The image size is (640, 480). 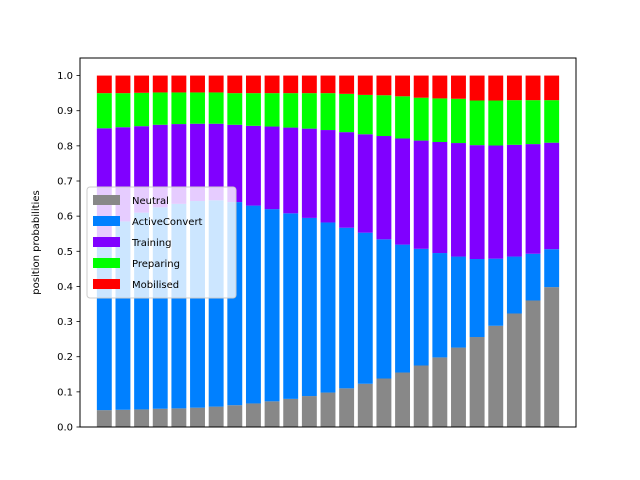 I want to click on legend-label-activeconvert: ActiveConvert, so click(x=167, y=222).